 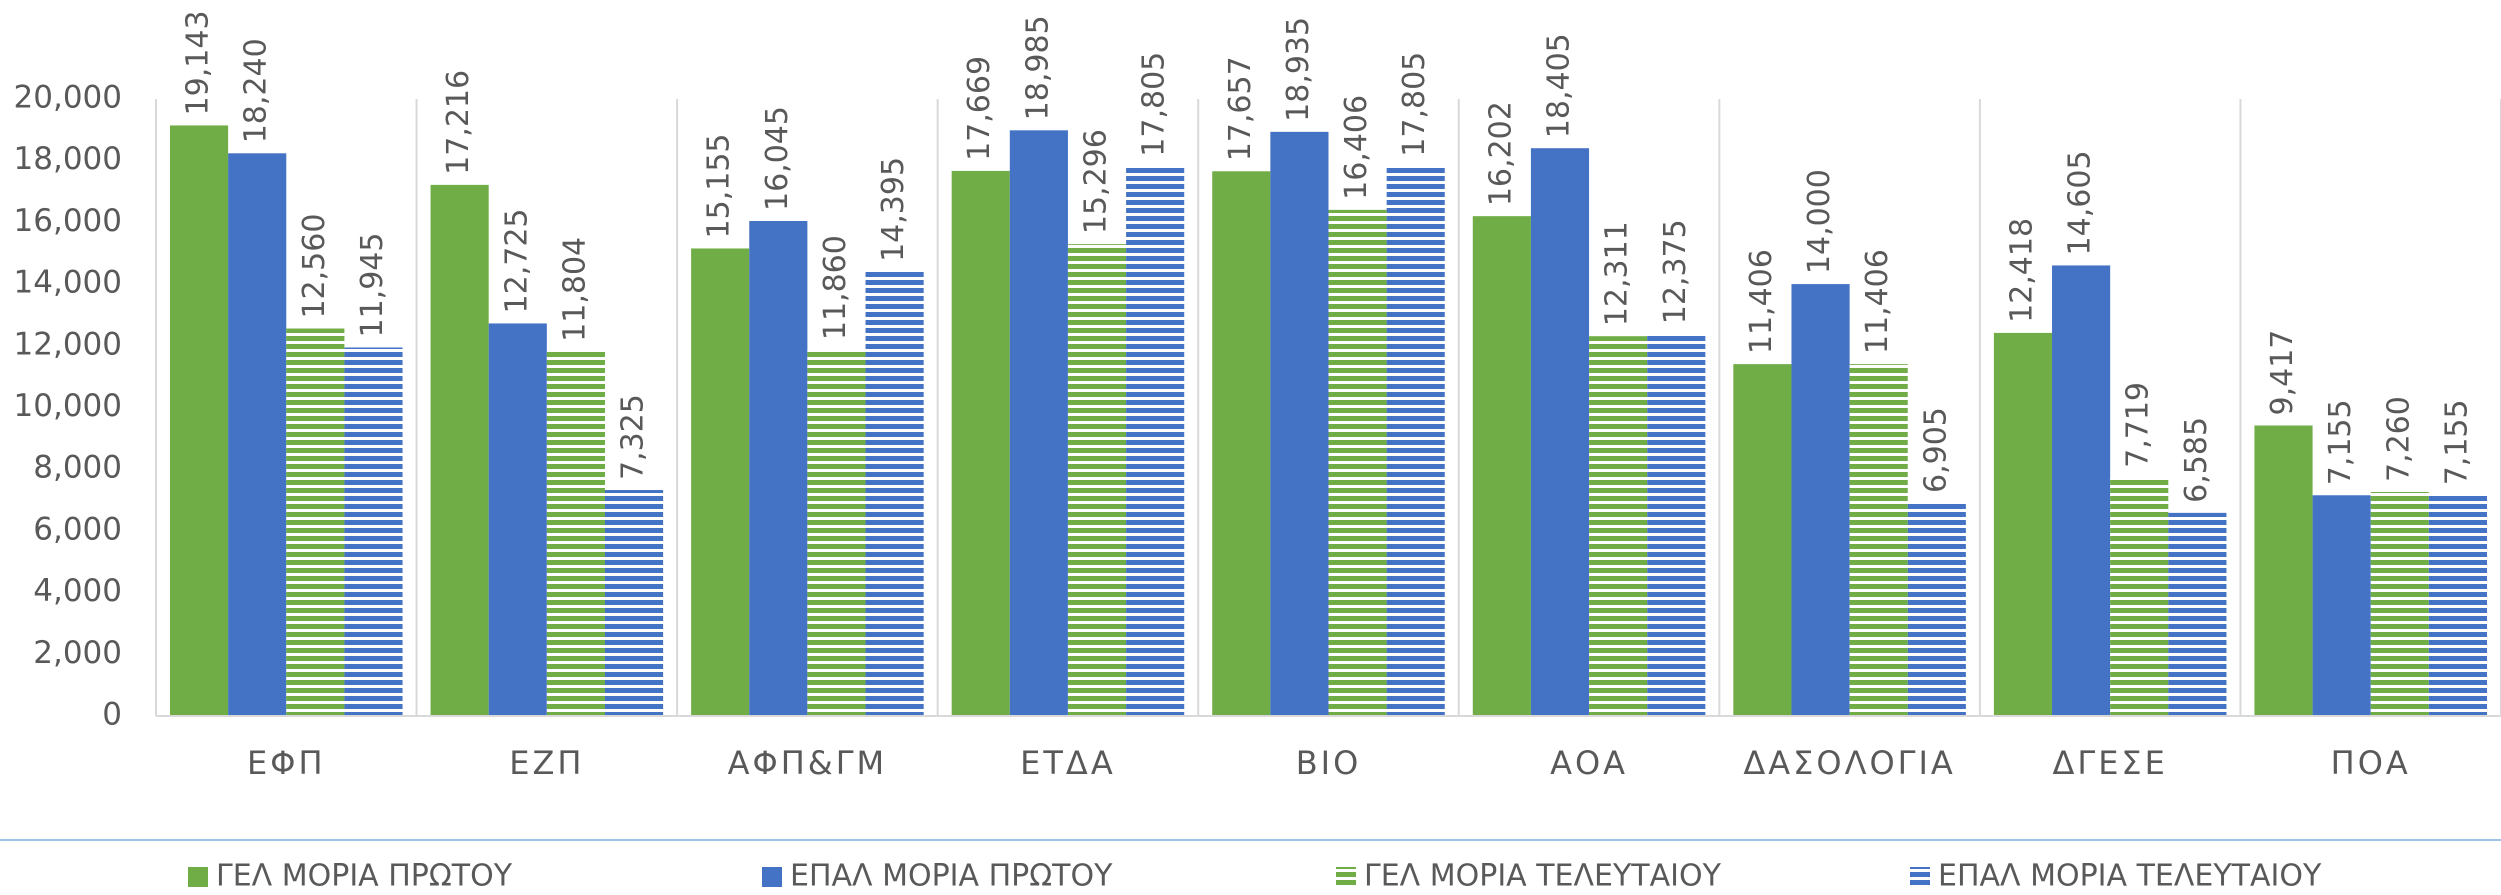 What do you see at coordinates (516, 260) in the screenshot?
I see `value-label: 12,725` at bounding box center [516, 260].